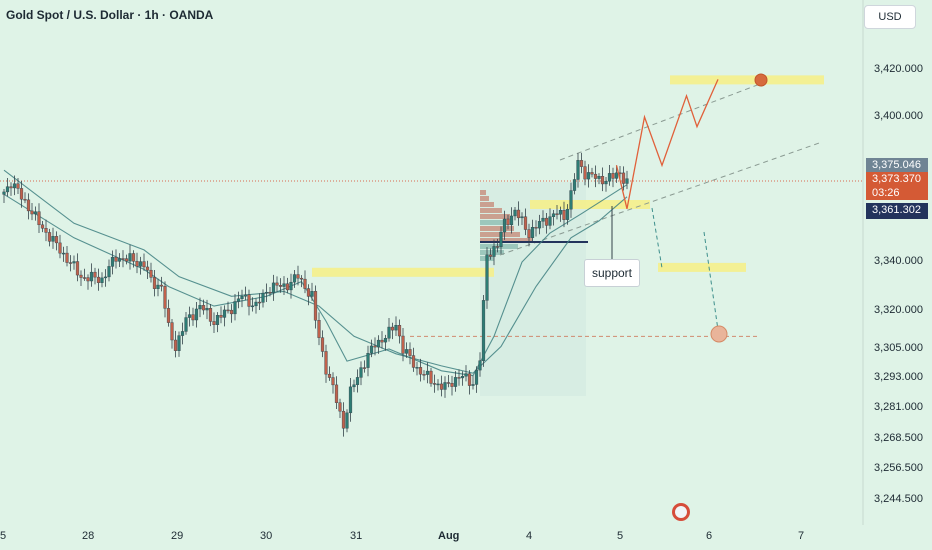 Image resolution: width=932 pixels, height=550 pixels. Describe the element at coordinates (890, 17) in the screenshot. I see `currency-button: USD` at that location.